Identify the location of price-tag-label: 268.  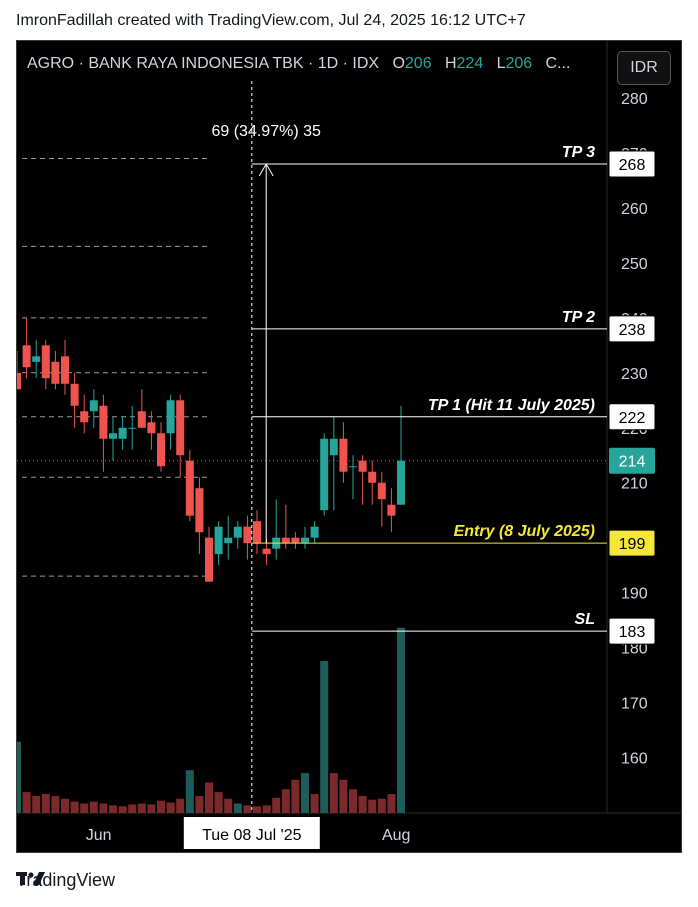
(632, 165).